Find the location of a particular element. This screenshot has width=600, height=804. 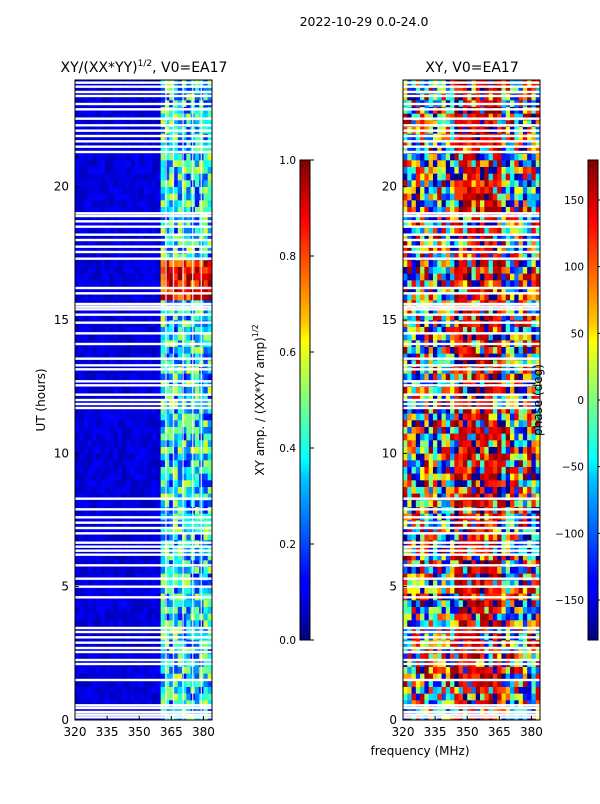

x-tick-label: 365 is located at coordinates (171, 732).